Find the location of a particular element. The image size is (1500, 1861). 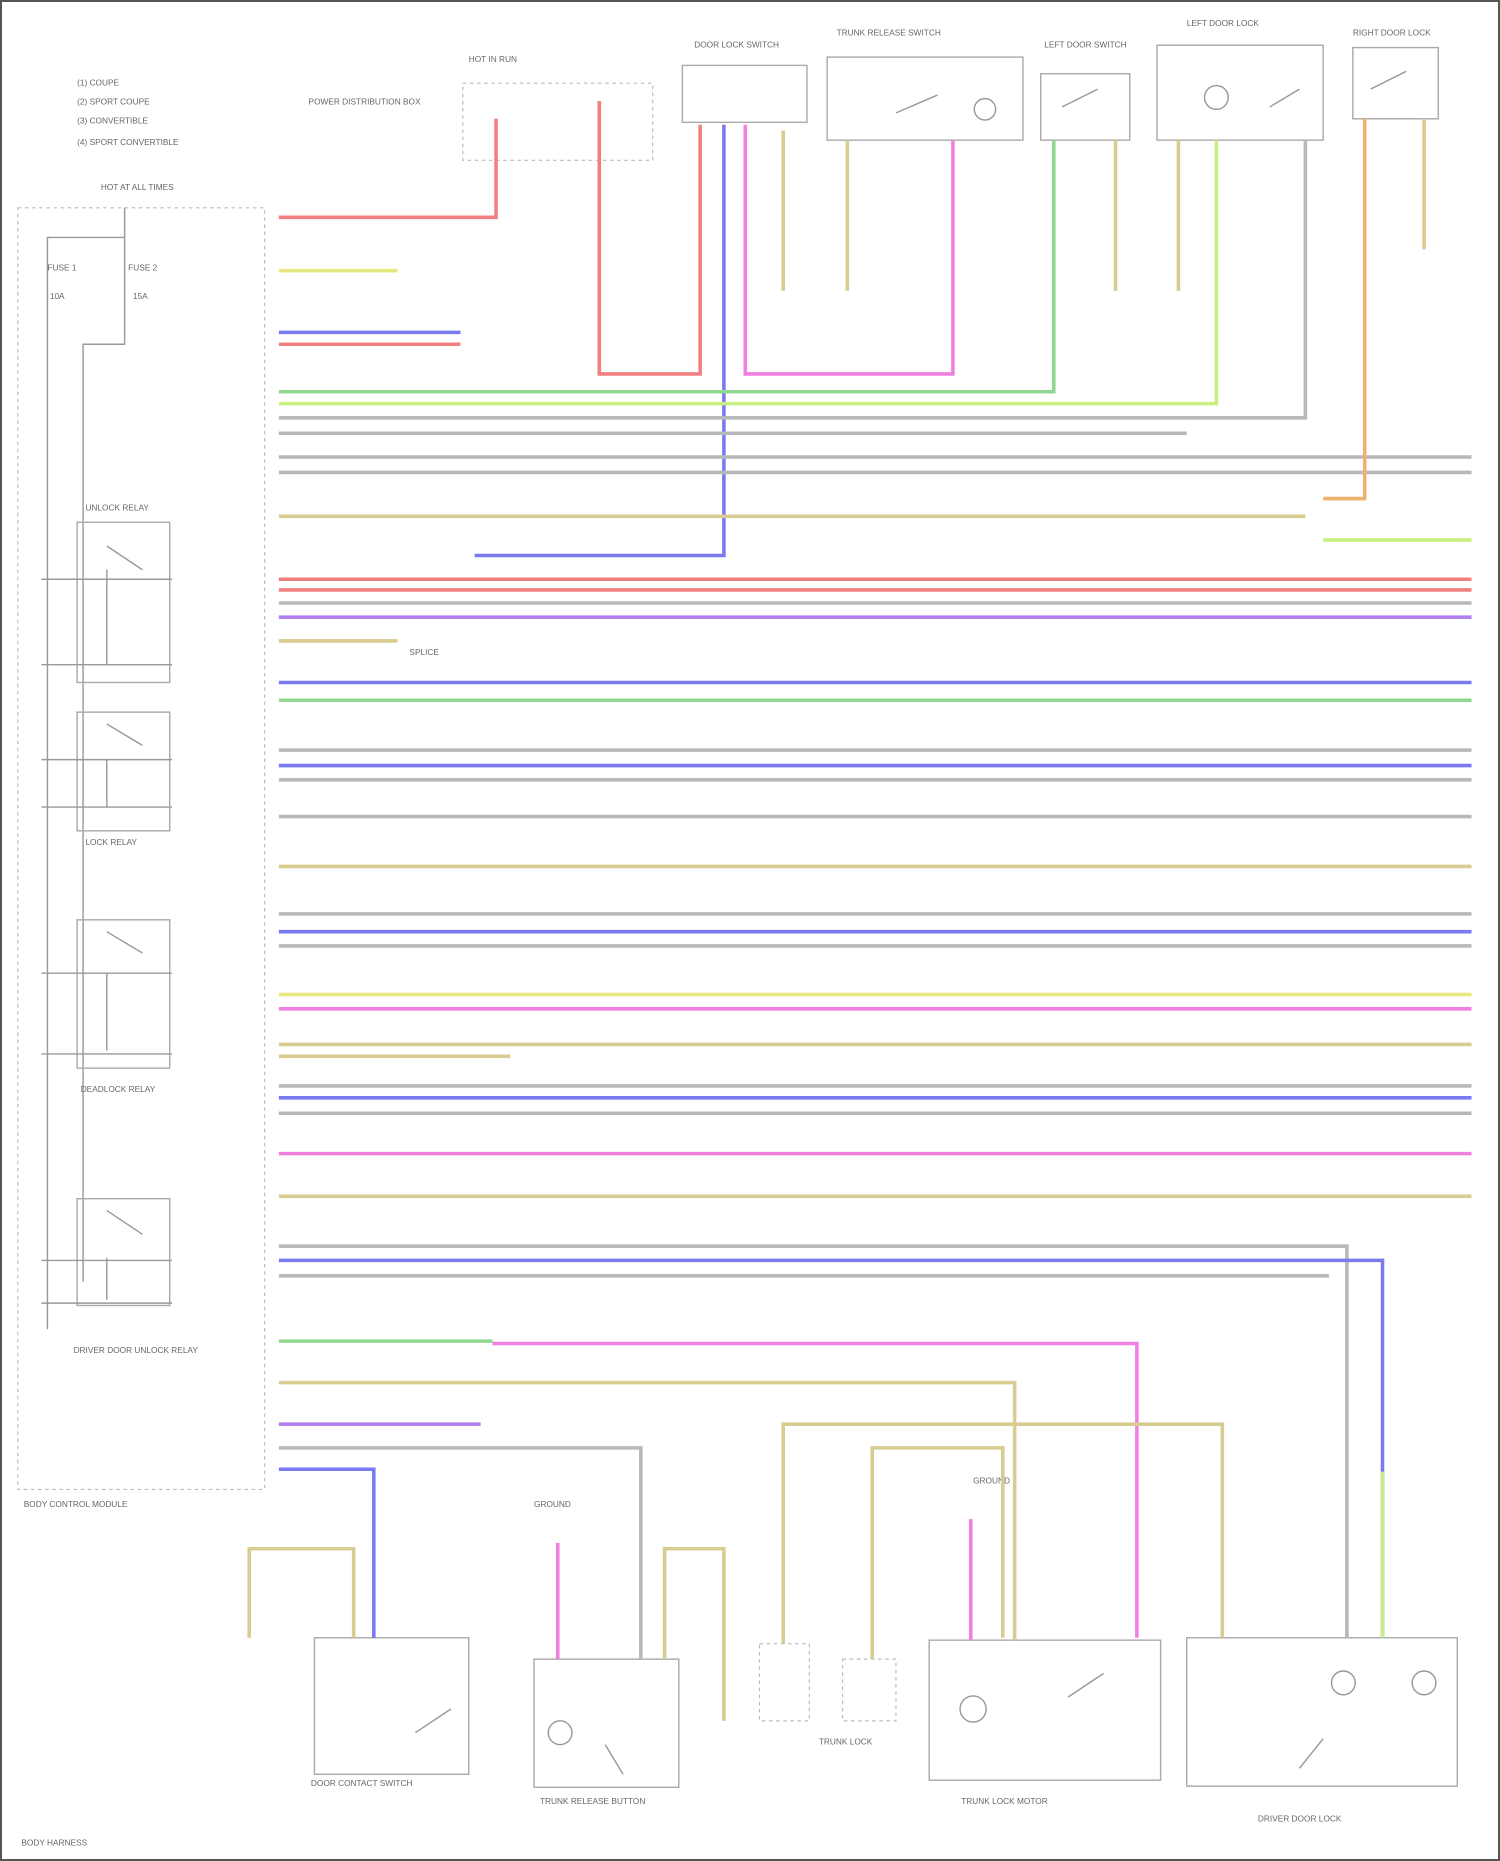

svg-text: TRUNK RELEASE SWITCH is located at coordinates (889, 33).